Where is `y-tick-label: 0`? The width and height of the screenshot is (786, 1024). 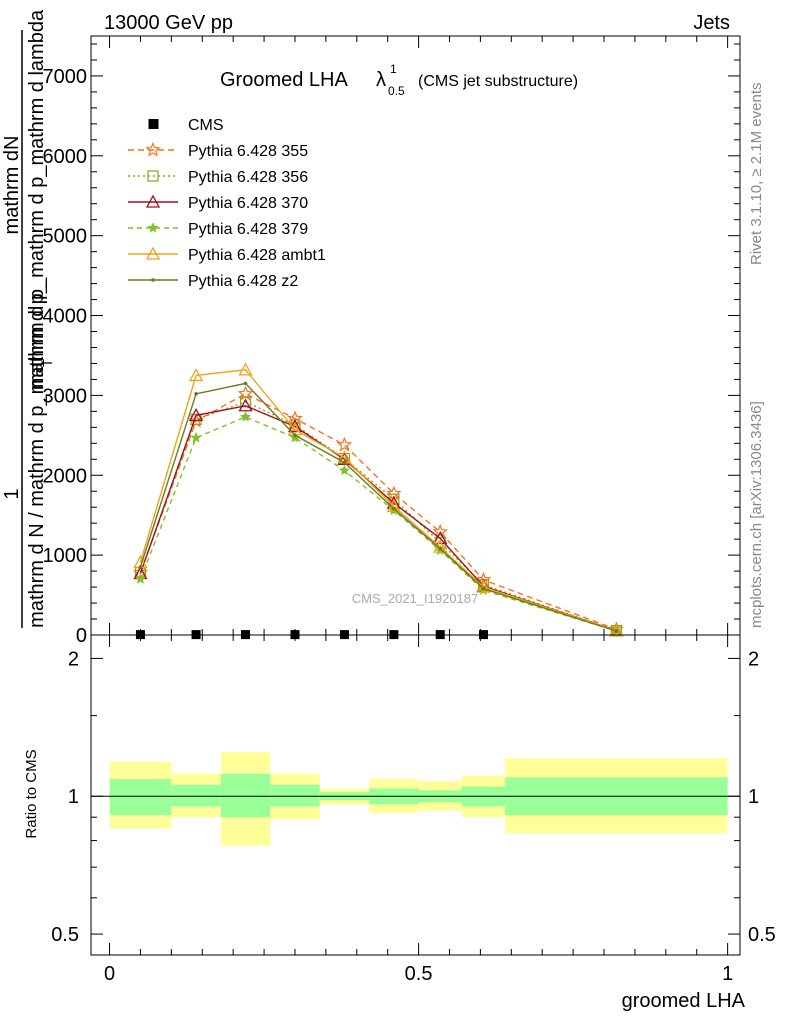
y-tick-label: 0 is located at coordinates (81, 636).